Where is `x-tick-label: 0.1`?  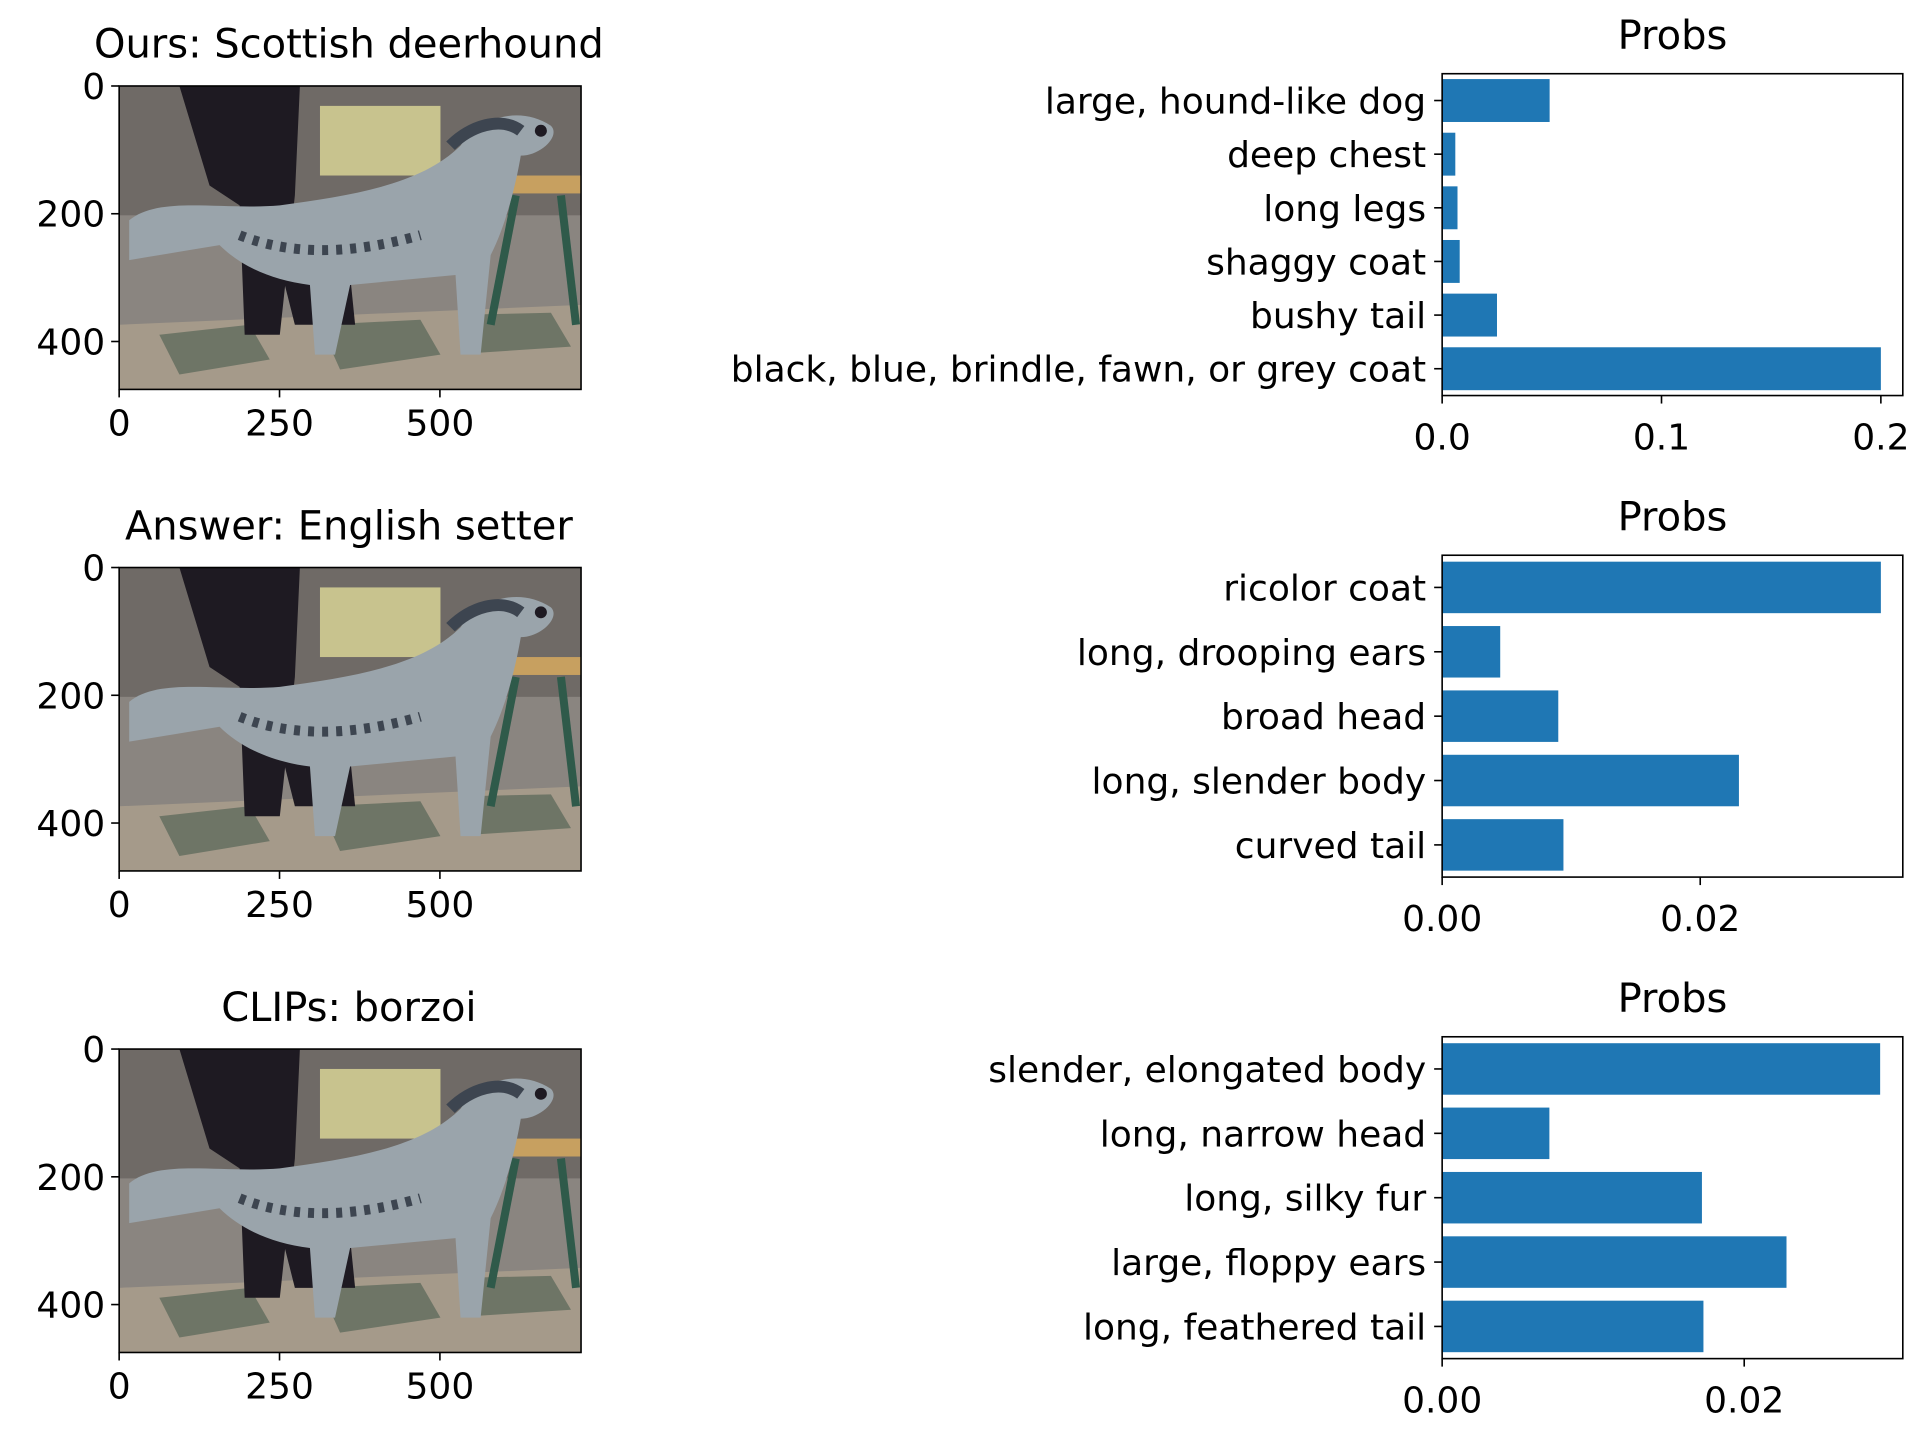 x-tick-label: 0.1 is located at coordinates (1661, 438).